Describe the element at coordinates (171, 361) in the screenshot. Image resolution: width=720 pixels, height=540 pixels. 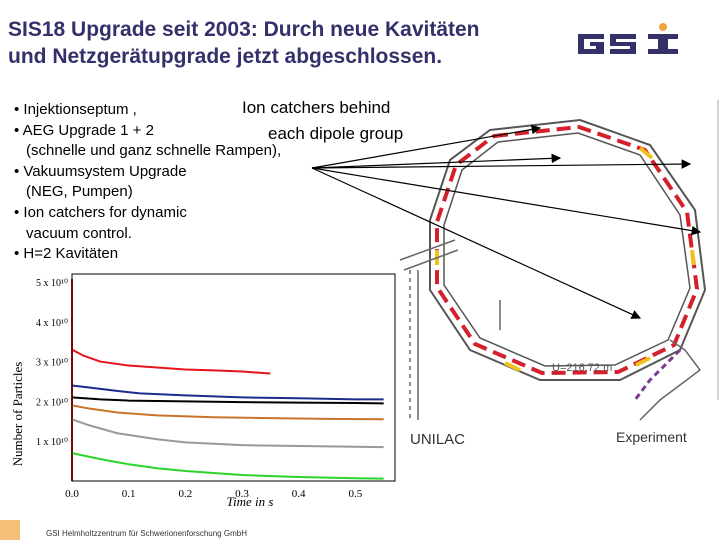
I see `series-line-red` at that location.